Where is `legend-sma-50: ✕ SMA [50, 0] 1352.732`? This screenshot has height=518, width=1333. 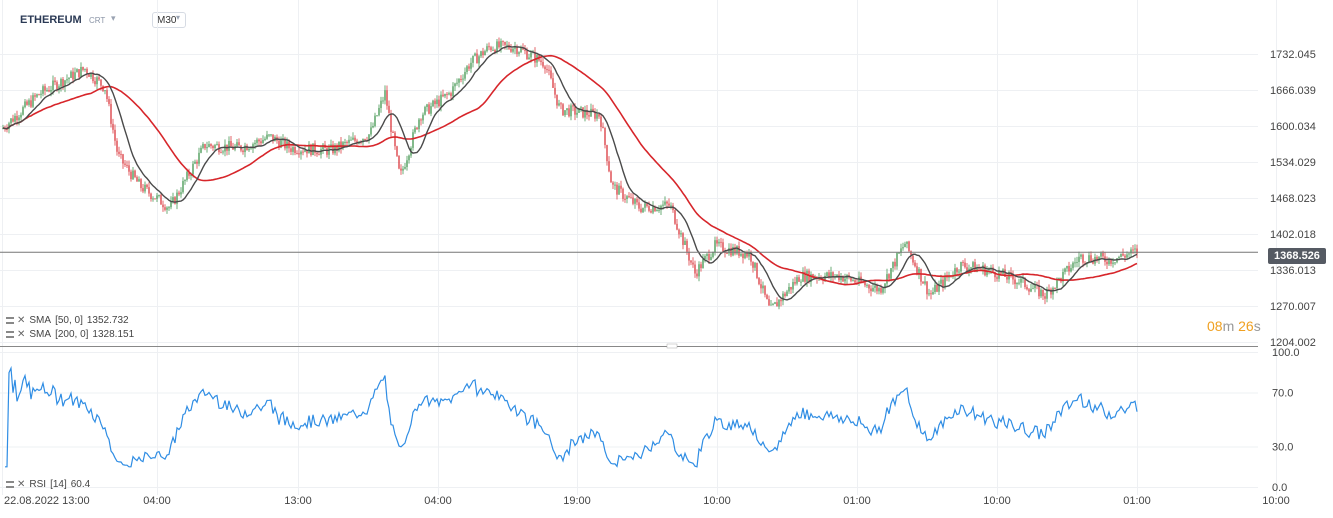 legend-sma-50: ✕ SMA [50, 0] 1352.732 is located at coordinates (69, 320).